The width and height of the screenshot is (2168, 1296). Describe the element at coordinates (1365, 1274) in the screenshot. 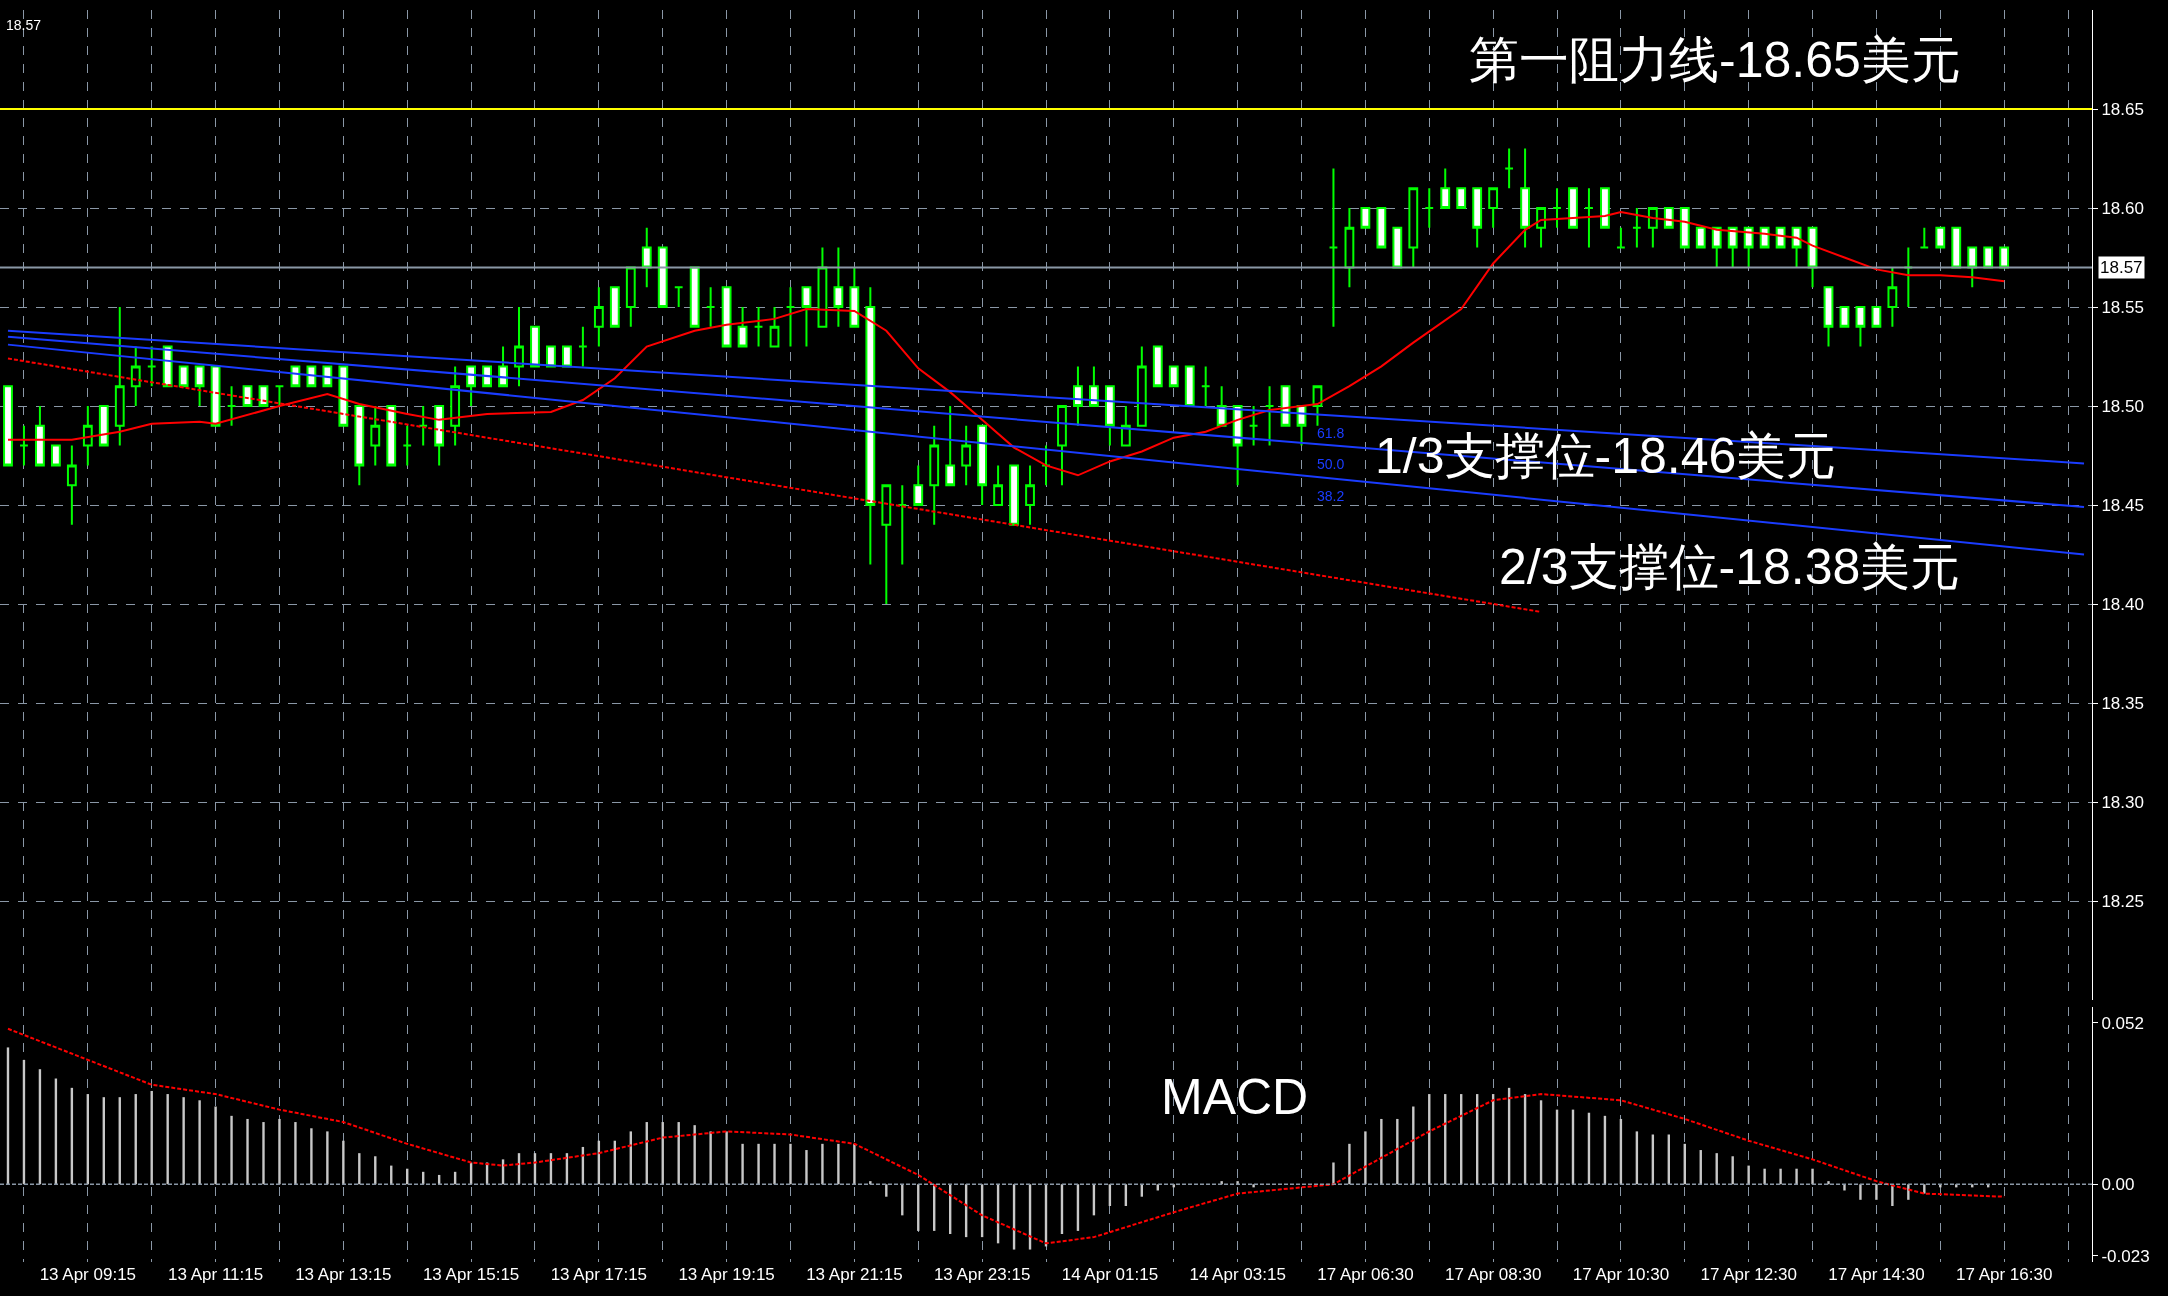

I see `x-tick-label: 17 Apr 06:30` at that location.